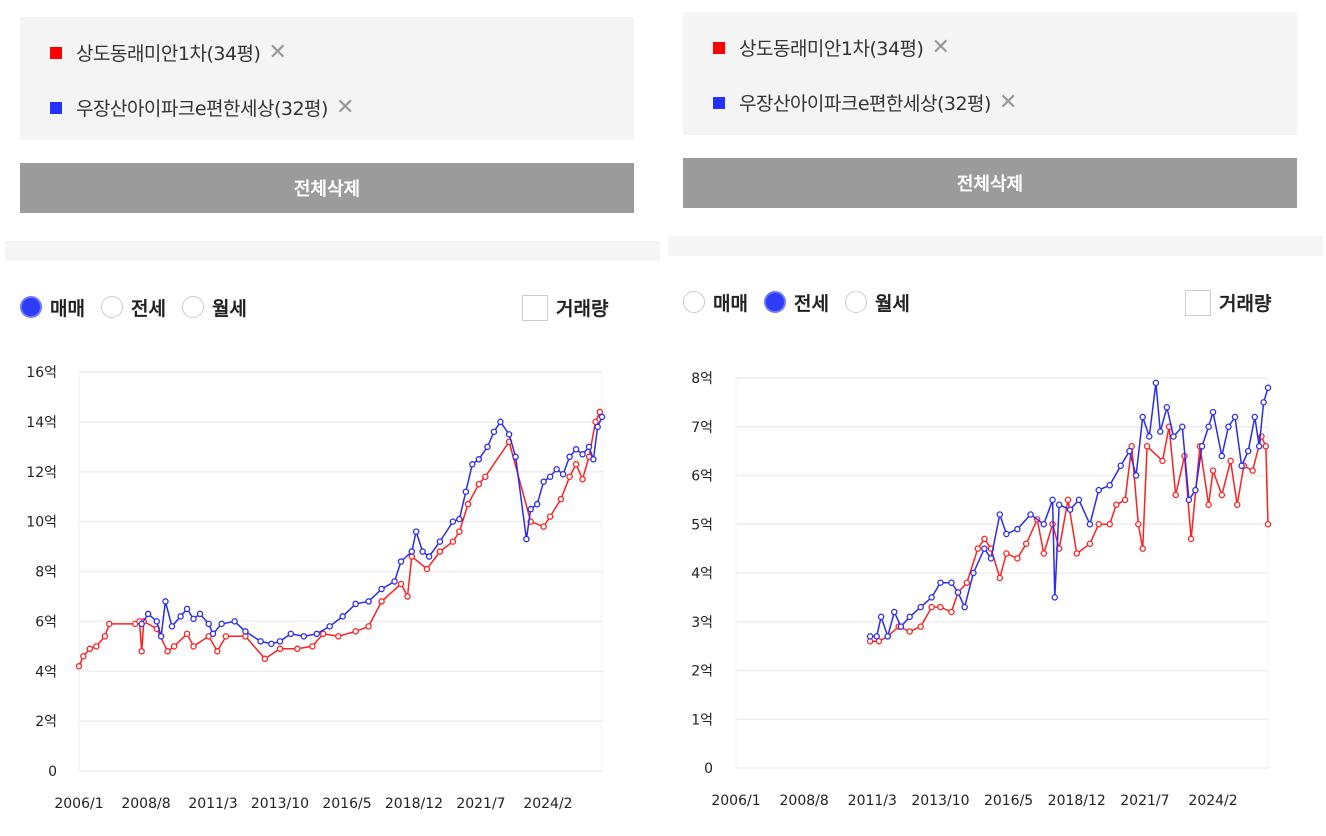 Image resolution: width=1326 pixels, height=836 pixels. What do you see at coordinates (327, 78) in the screenshot?
I see `selected-apartments-box: 상도동래미안1차(34평) ✕ 우장산아이파크e편한세상(32평) ✕` at bounding box center [327, 78].